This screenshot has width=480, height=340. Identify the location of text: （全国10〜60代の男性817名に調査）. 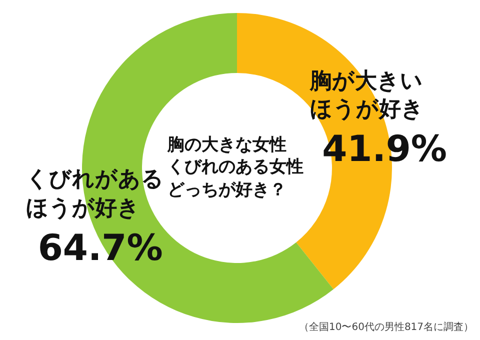
(386, 327).